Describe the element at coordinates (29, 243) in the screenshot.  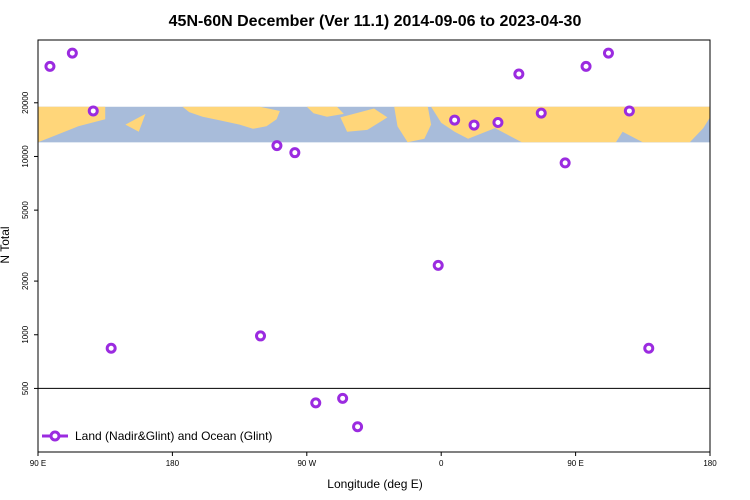
I see `y-axis: 500 1000 2000 5000 10000 20000` at that location.